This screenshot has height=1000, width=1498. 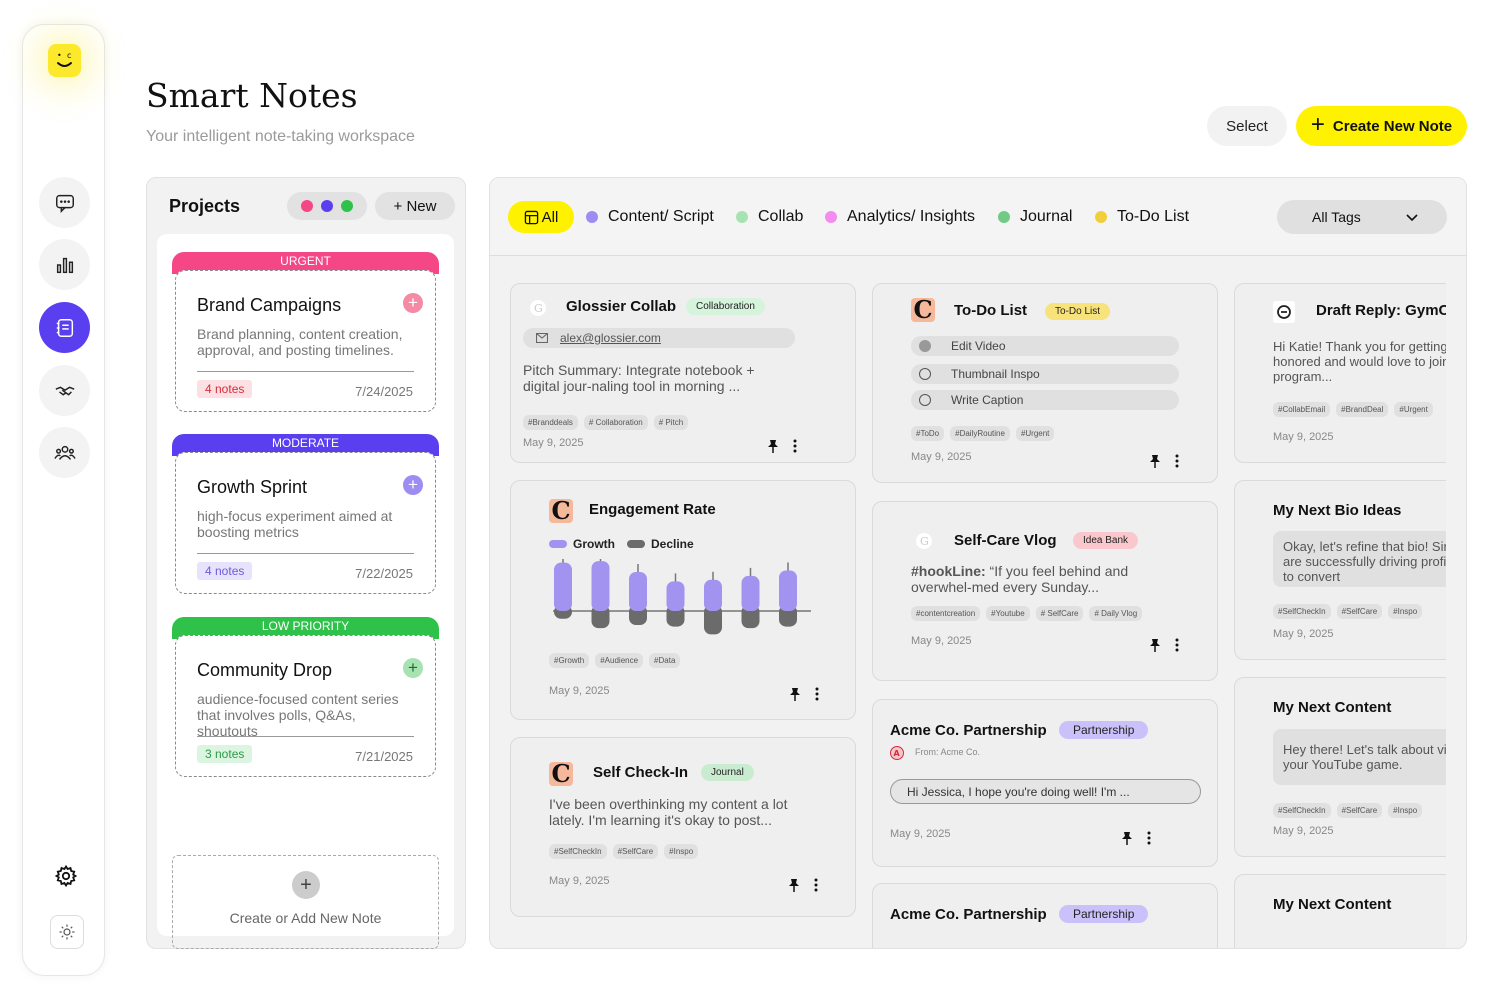 I want to click on category-pill: Collaboration, so click(x=725, y=306).